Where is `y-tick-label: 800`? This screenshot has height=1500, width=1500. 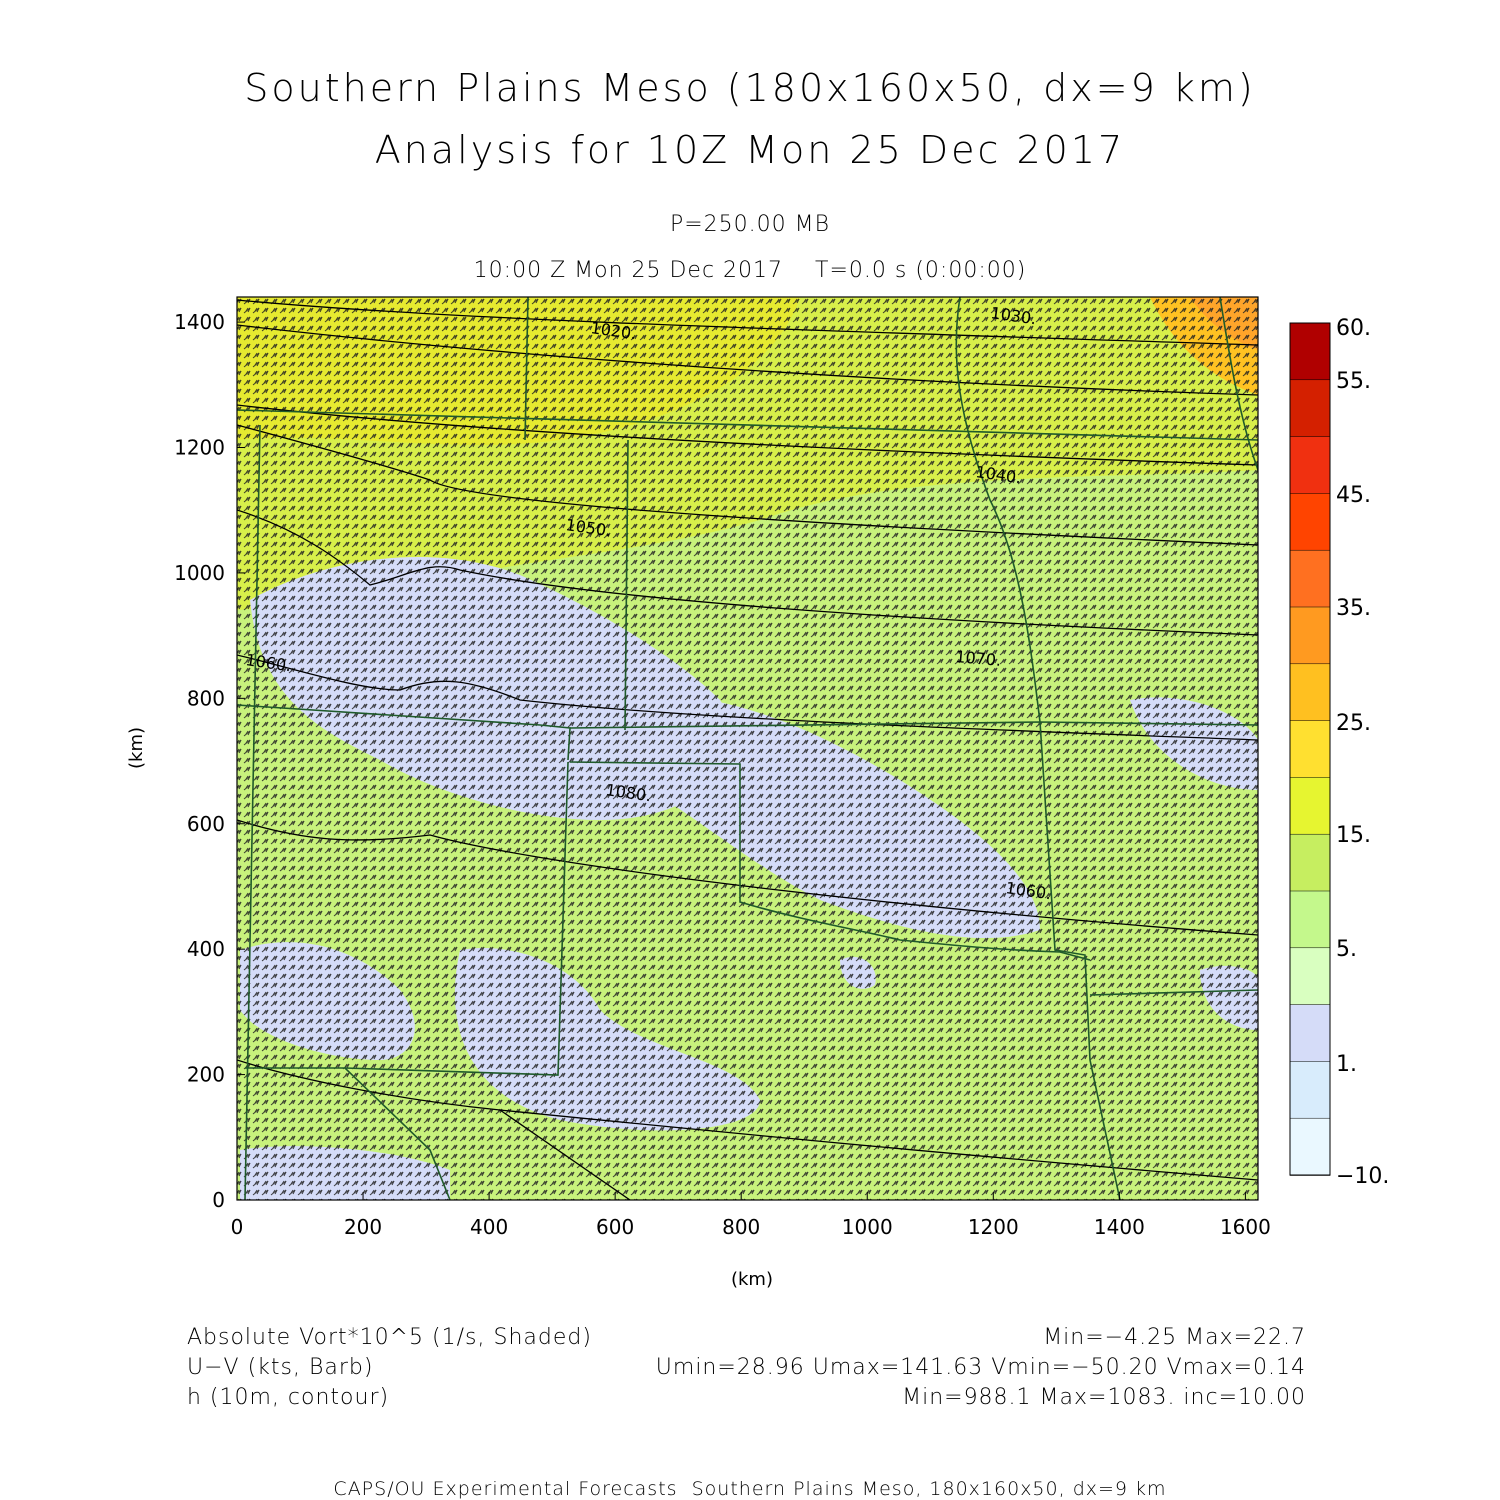
y-tick-label: 800 is located at coordinates (206, 698).